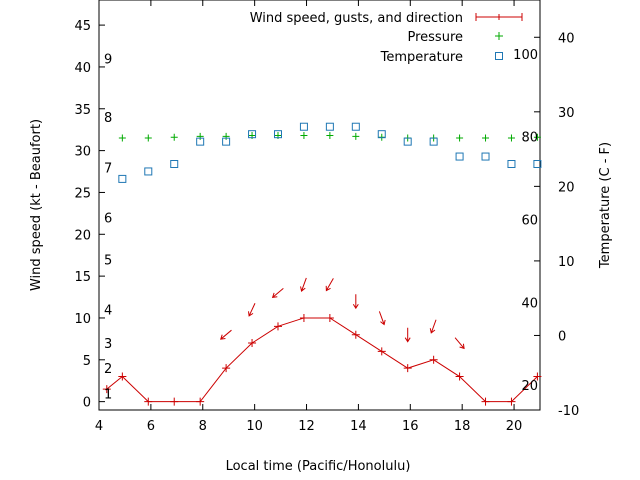  I want to click on x-tick-label: 18, so click(462, 426).